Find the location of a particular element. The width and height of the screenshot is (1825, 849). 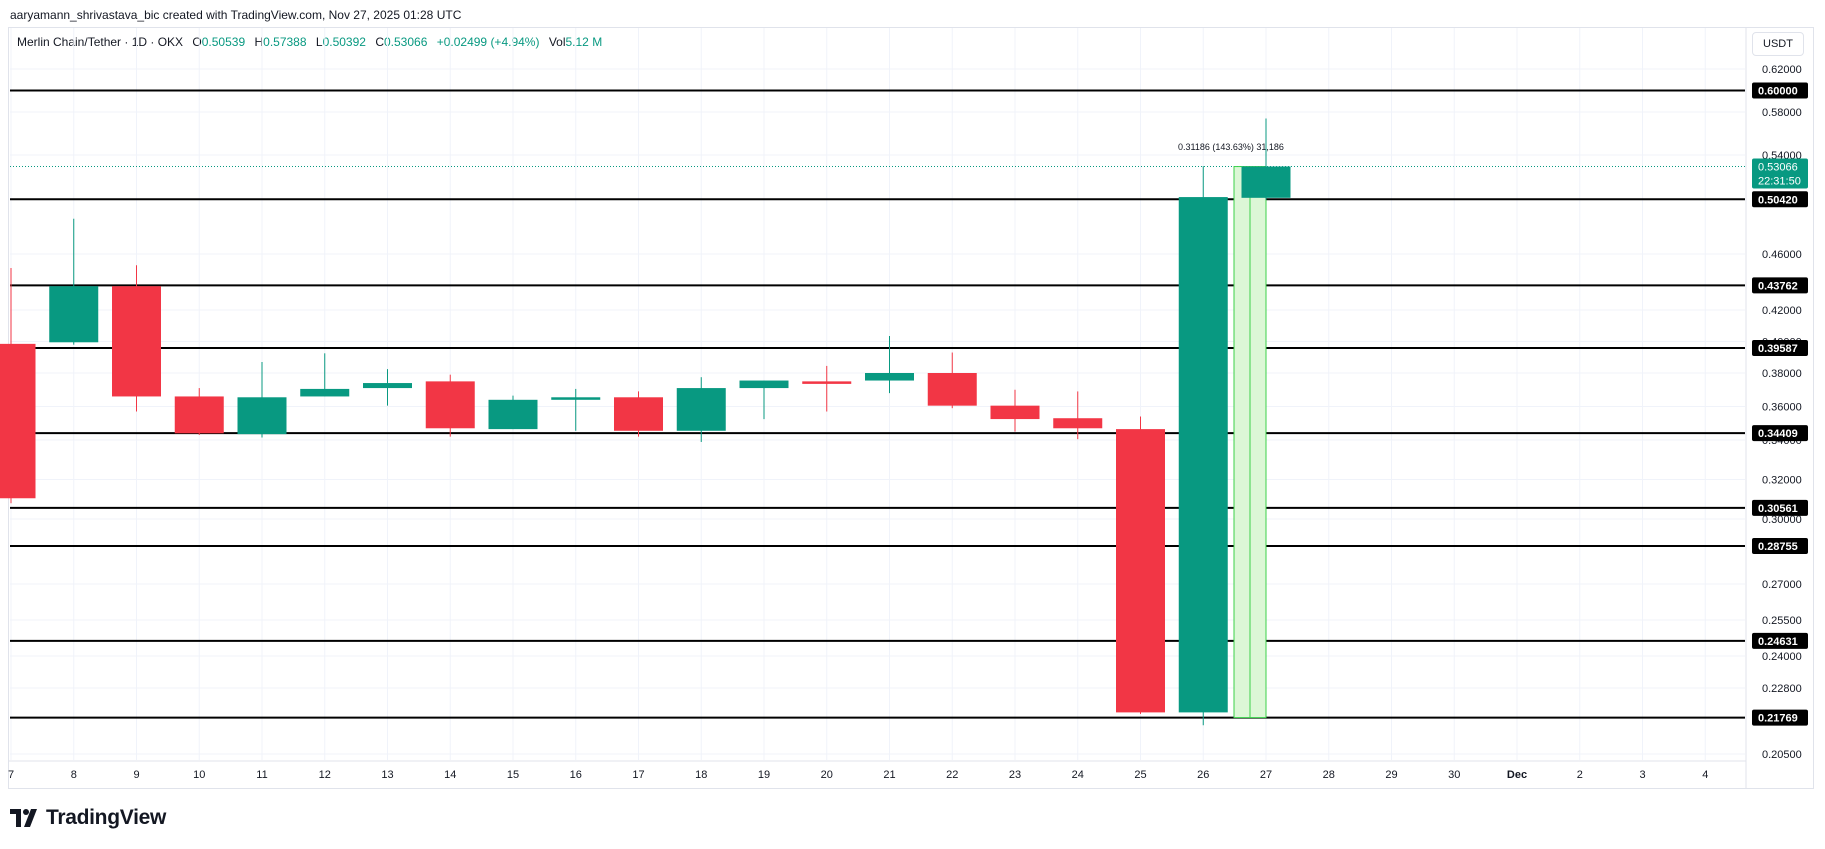

level-price-tag-label: 0.43762 is located at coordinates (1778, 286).